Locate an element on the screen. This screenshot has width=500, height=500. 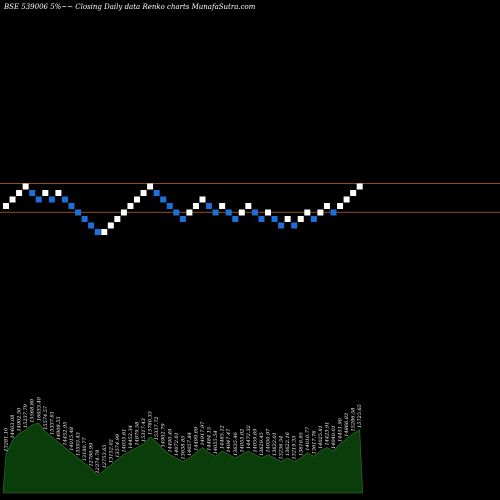
volume-label: 14866.83 is located at coordinates (347, 425).